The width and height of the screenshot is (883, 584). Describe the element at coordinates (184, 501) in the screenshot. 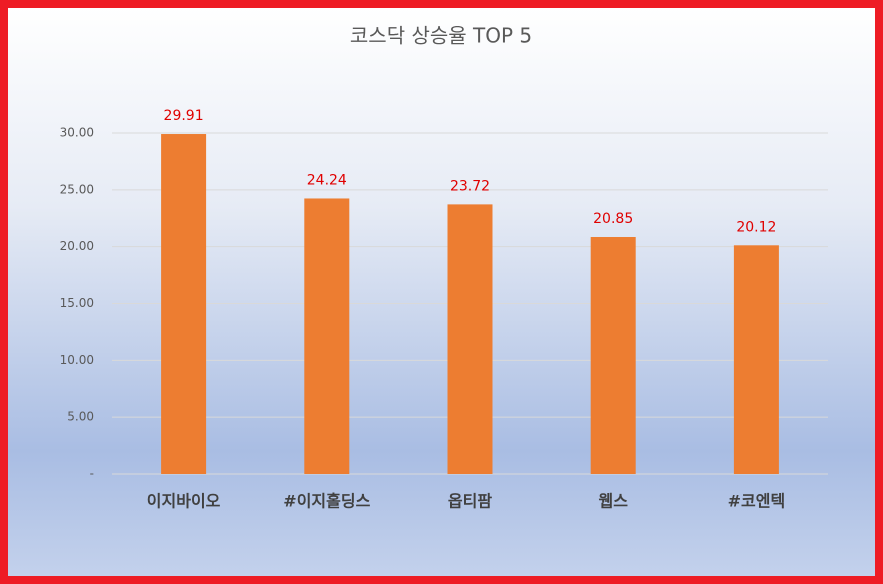

I see `x-tick-label: 이지바이오` at that location.